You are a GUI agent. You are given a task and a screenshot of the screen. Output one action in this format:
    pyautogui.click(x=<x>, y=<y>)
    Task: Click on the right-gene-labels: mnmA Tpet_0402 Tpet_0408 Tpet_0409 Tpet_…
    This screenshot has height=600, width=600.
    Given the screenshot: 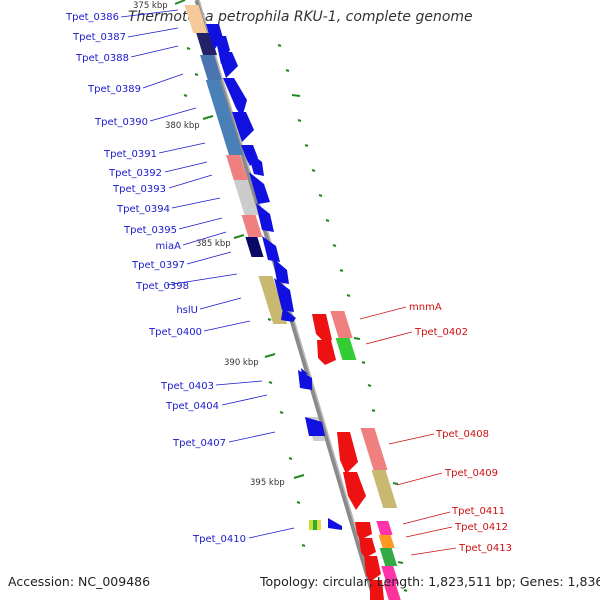 What is the action you would take?
    pyautogui.click(x=460, y=428)
    